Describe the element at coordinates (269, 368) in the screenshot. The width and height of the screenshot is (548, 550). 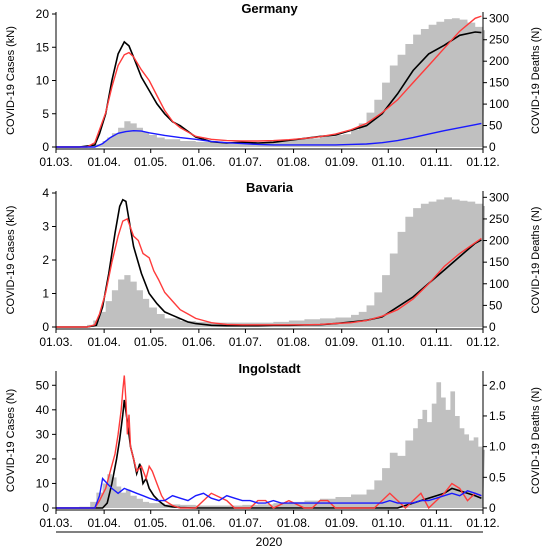
I see `chart-title: Ingolstadt` at that location.